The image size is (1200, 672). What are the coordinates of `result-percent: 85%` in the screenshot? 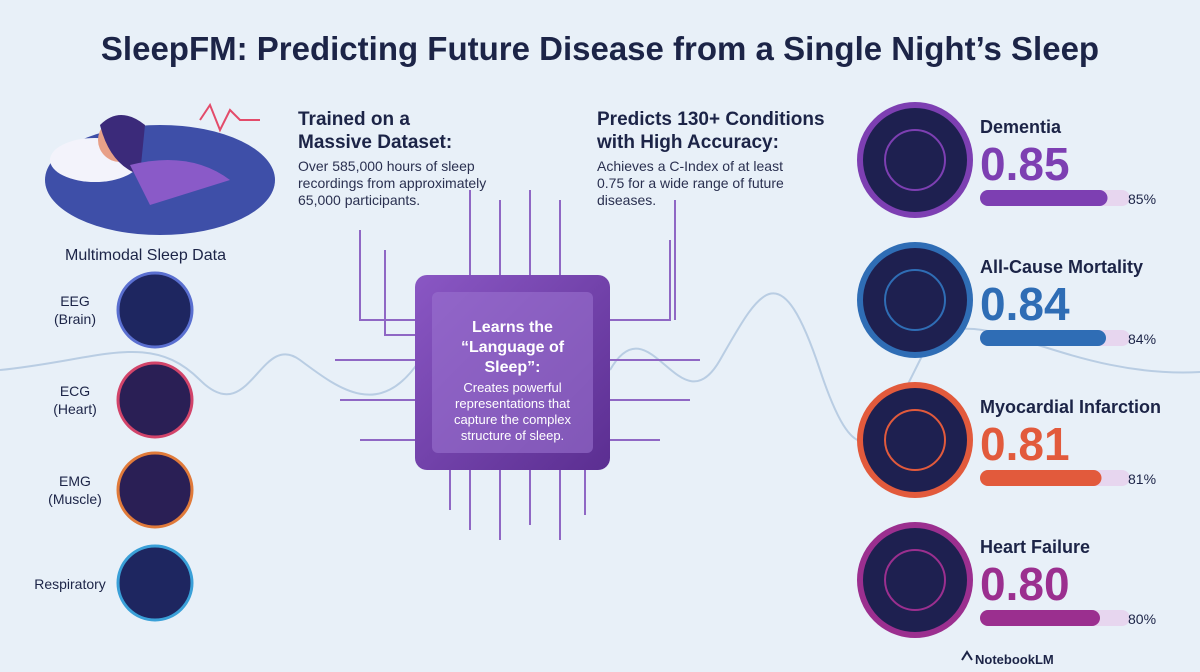 It's located at (1142, 199).